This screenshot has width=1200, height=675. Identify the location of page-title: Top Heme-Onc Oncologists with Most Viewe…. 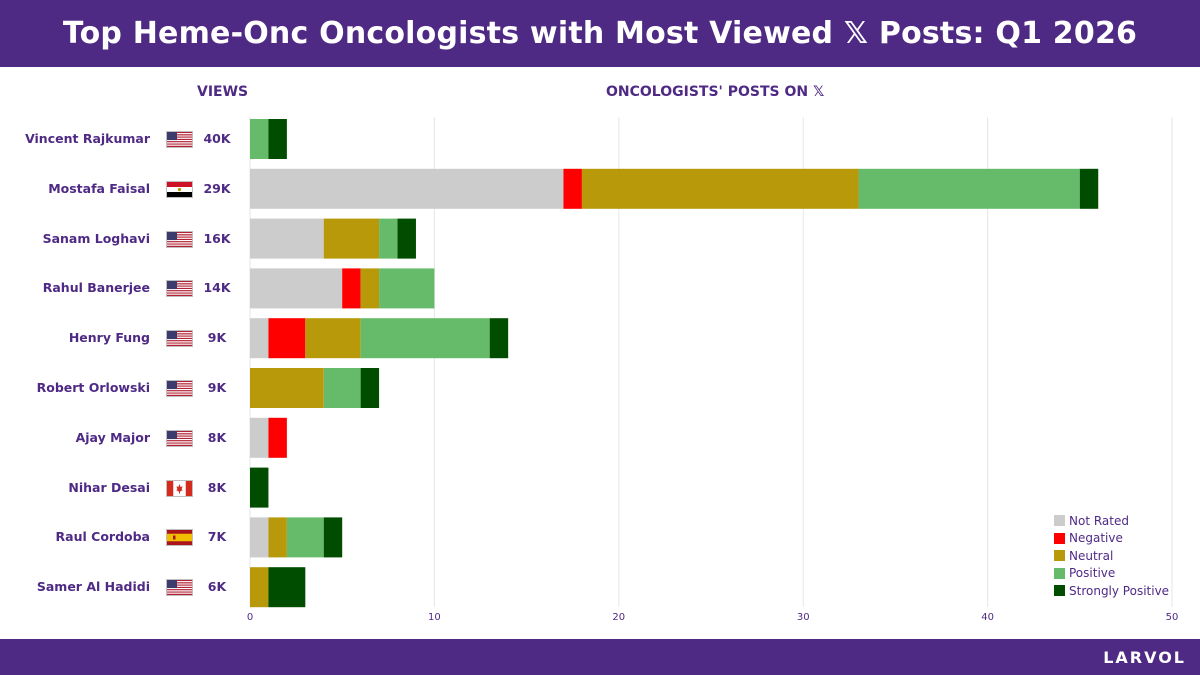
(600, 33).